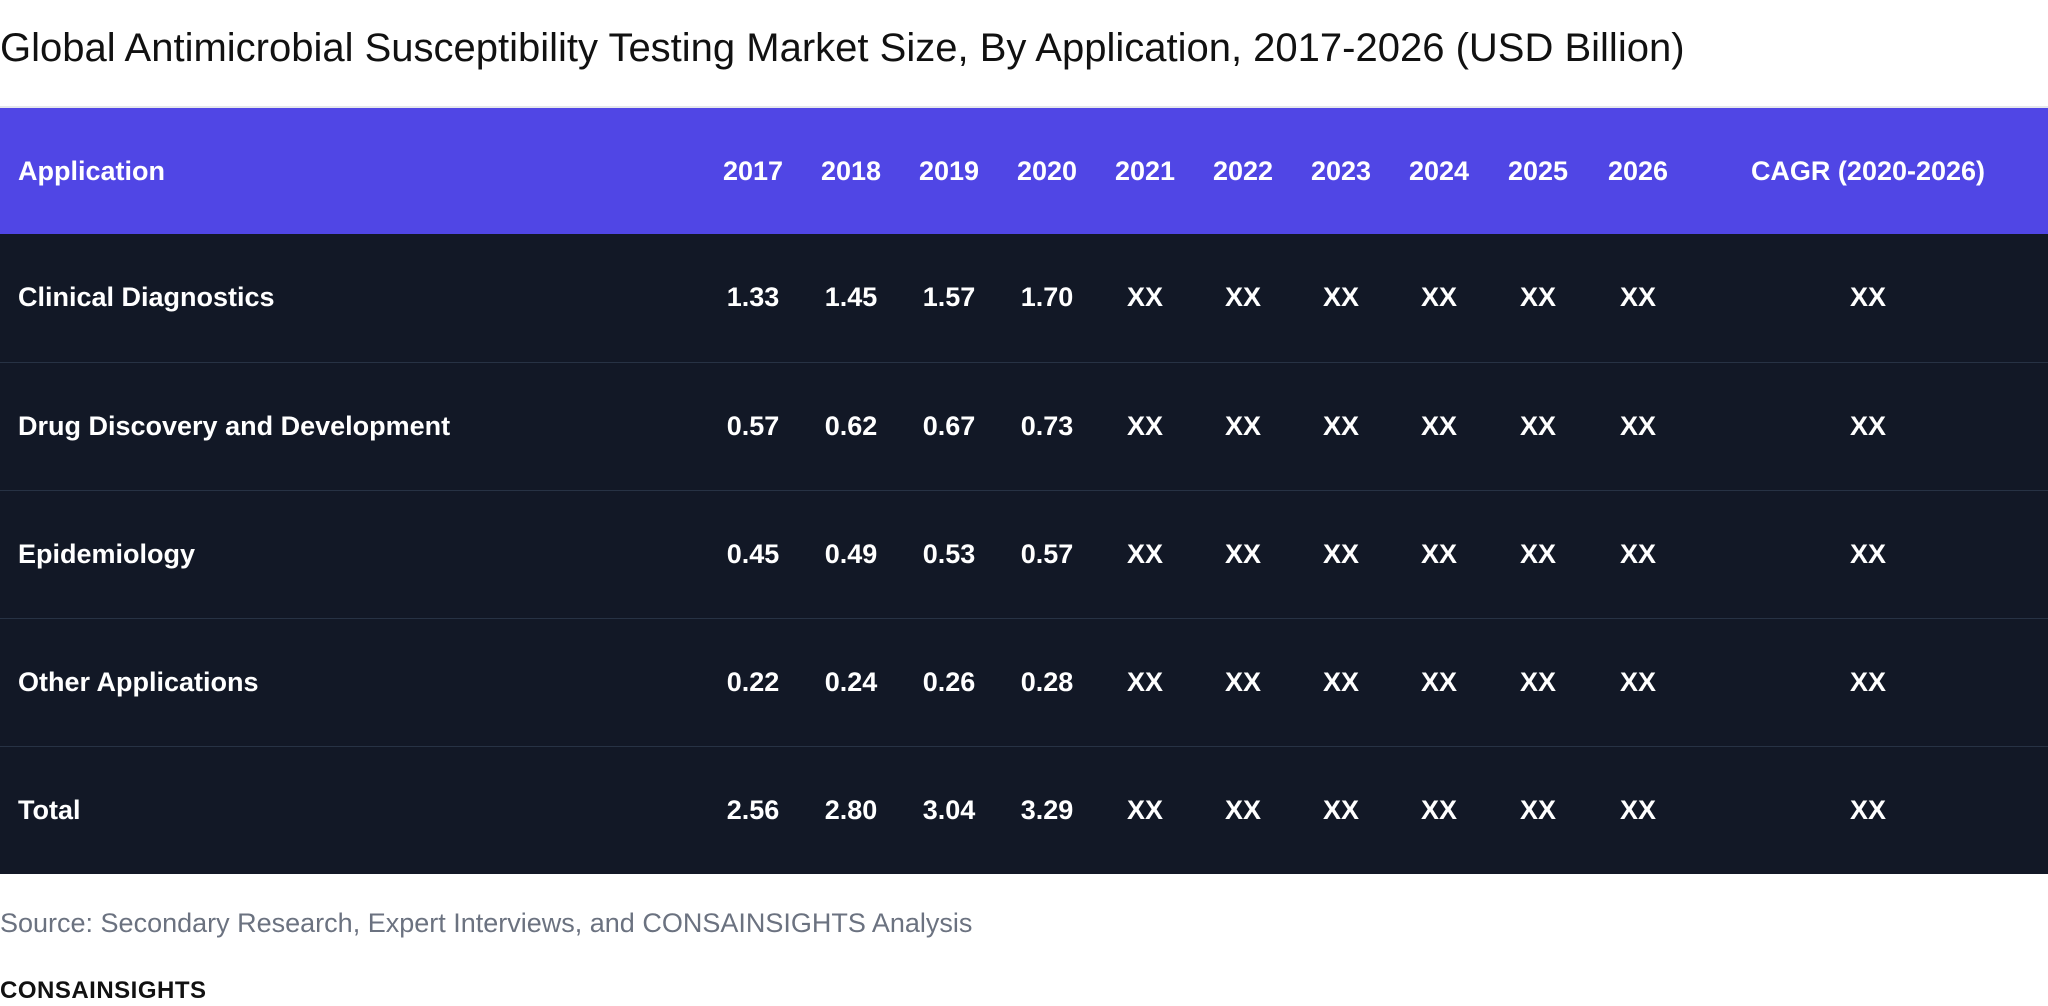 This screenshot has height=1006, width=2048. What do you see at coordinates (1047, 425) in the screenshot?
I see `cell-2020: 0.73` at bounding box center [1047, 425].